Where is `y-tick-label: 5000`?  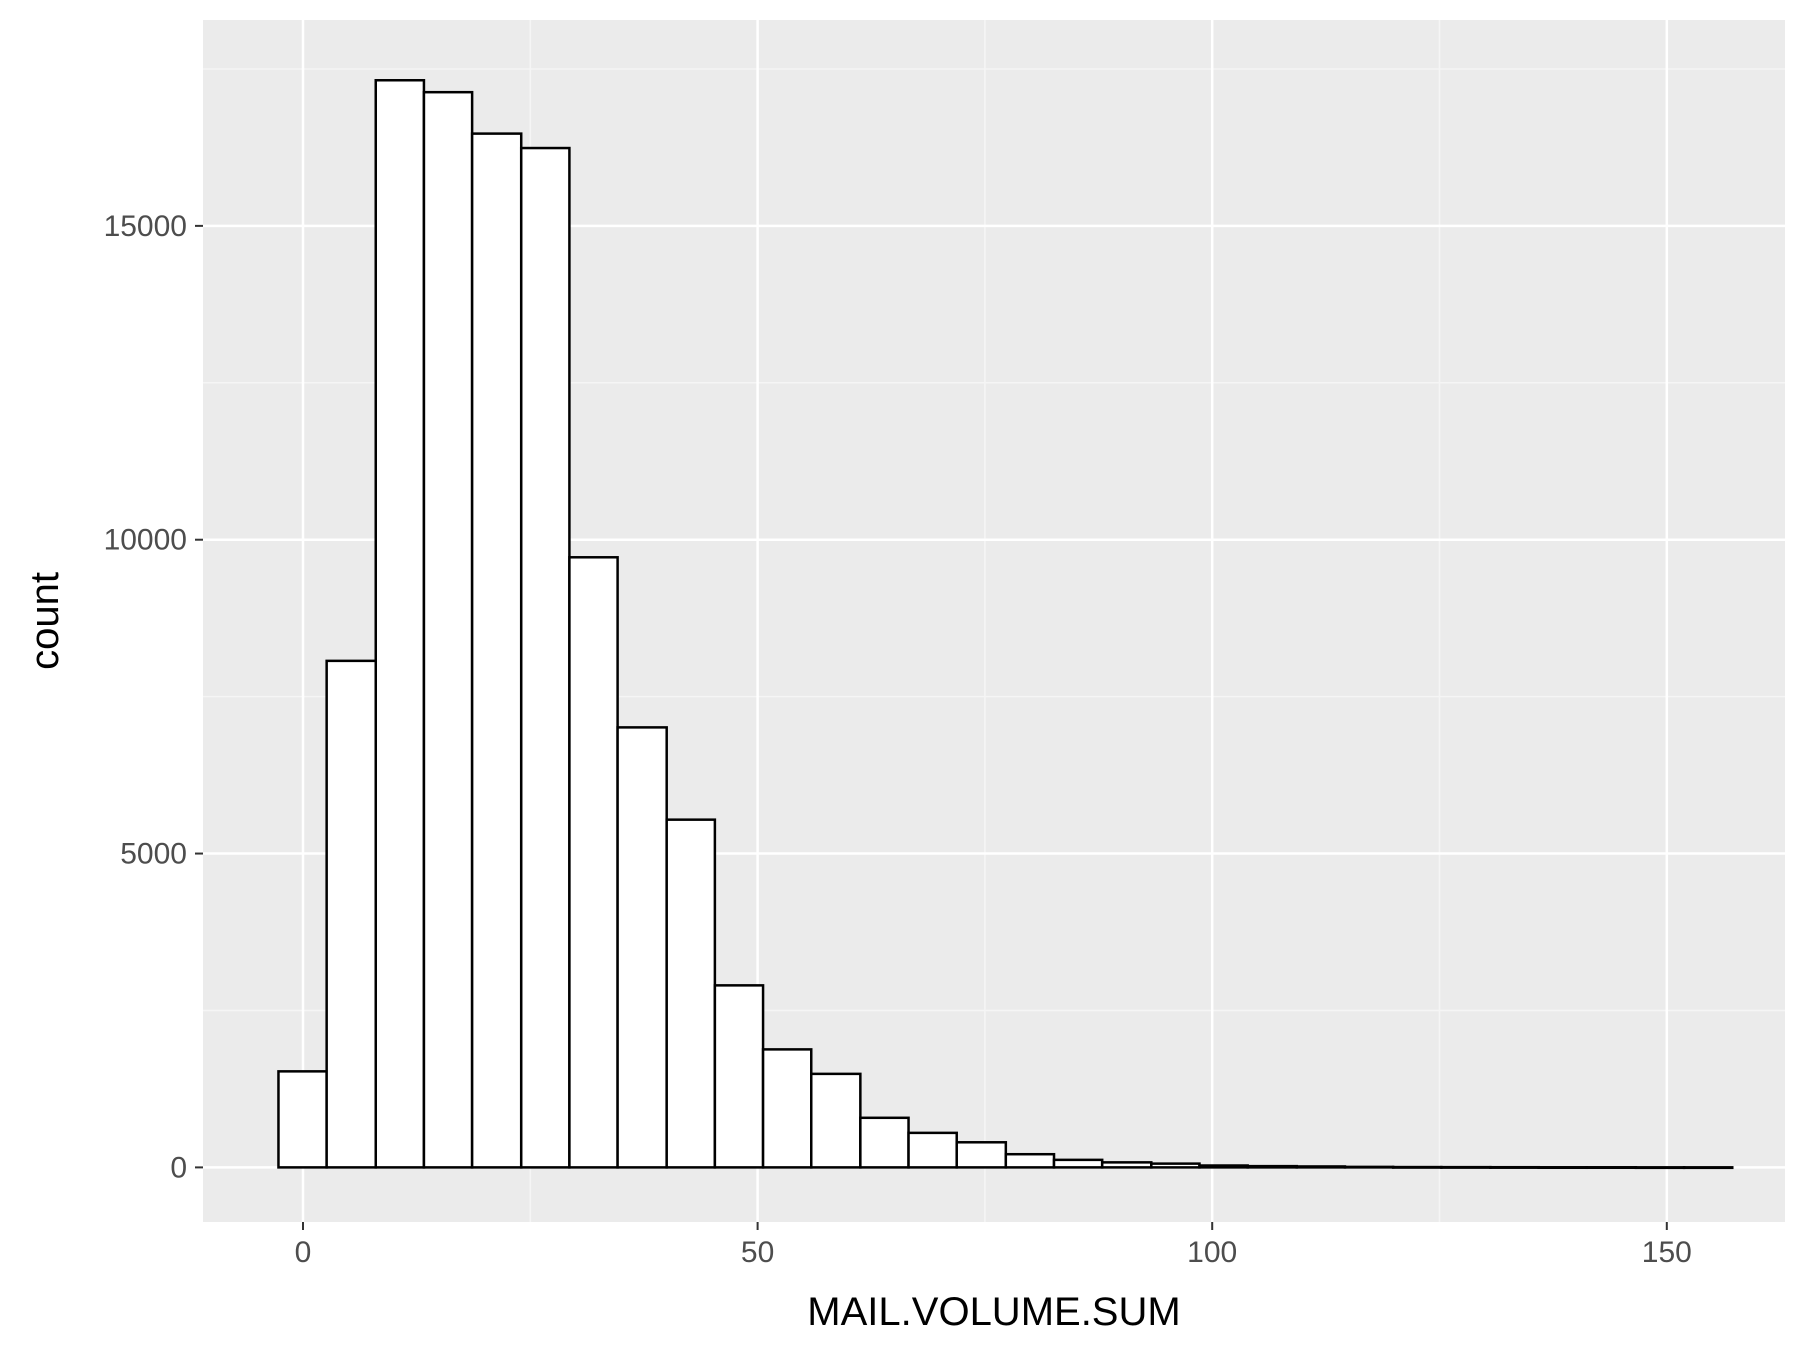
y-tick-label: 5000 is located at coordinates (153, 854).